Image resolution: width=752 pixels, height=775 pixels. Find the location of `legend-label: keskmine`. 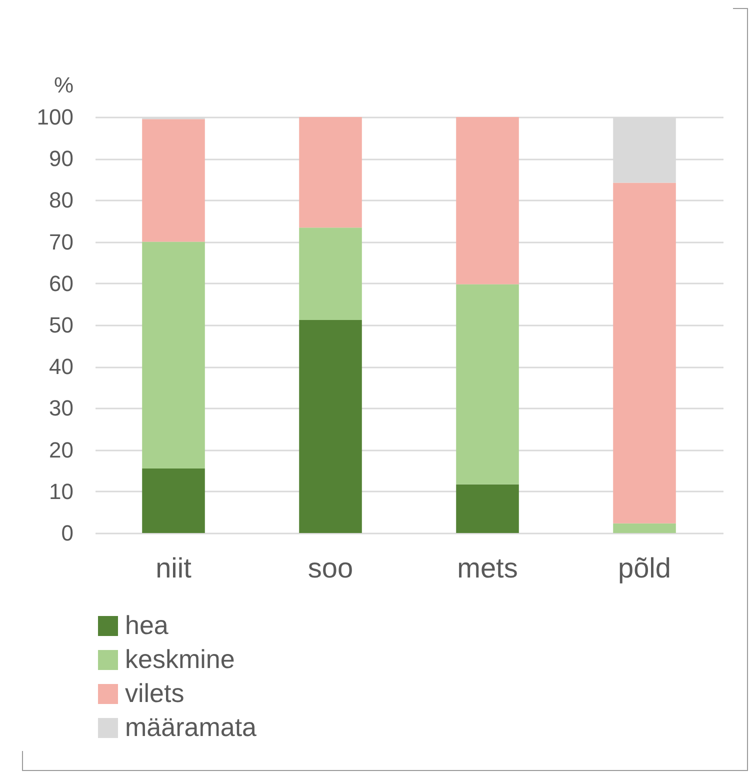

legend-label: keskmine is located at coordinates (180, 659).